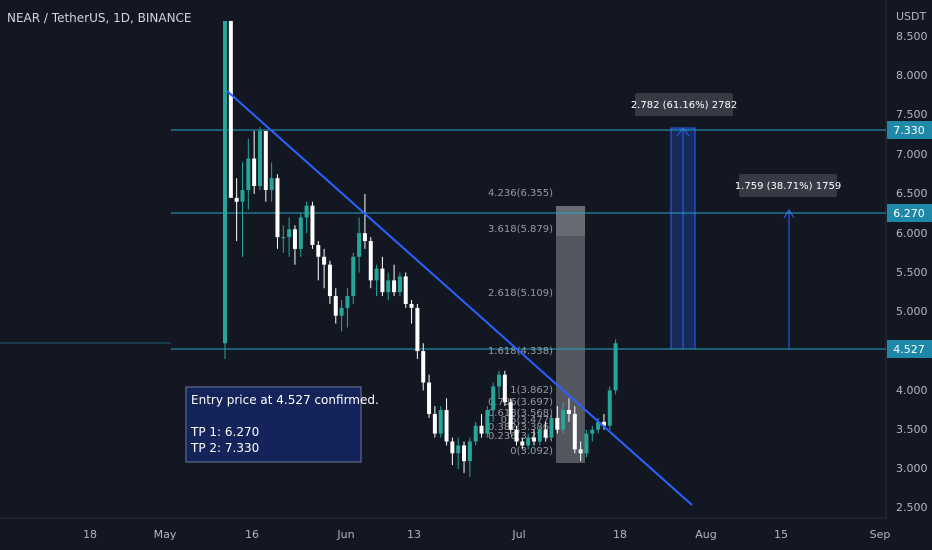 The height and width of the screenshot is (550, 932). I want to click on tp2-measure-label: 2.782 (61.16%) 2782, so click(684, 105).